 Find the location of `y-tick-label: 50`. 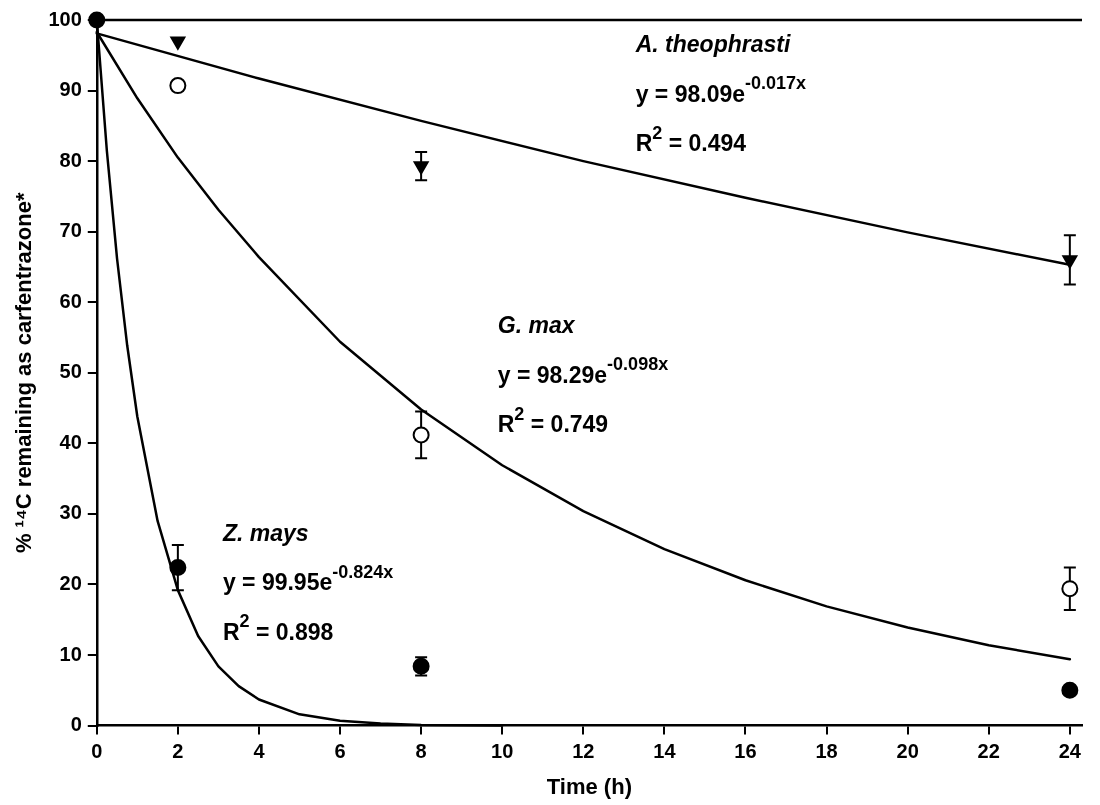

y-tick-label: 50 is located at coordinates (70, 371).